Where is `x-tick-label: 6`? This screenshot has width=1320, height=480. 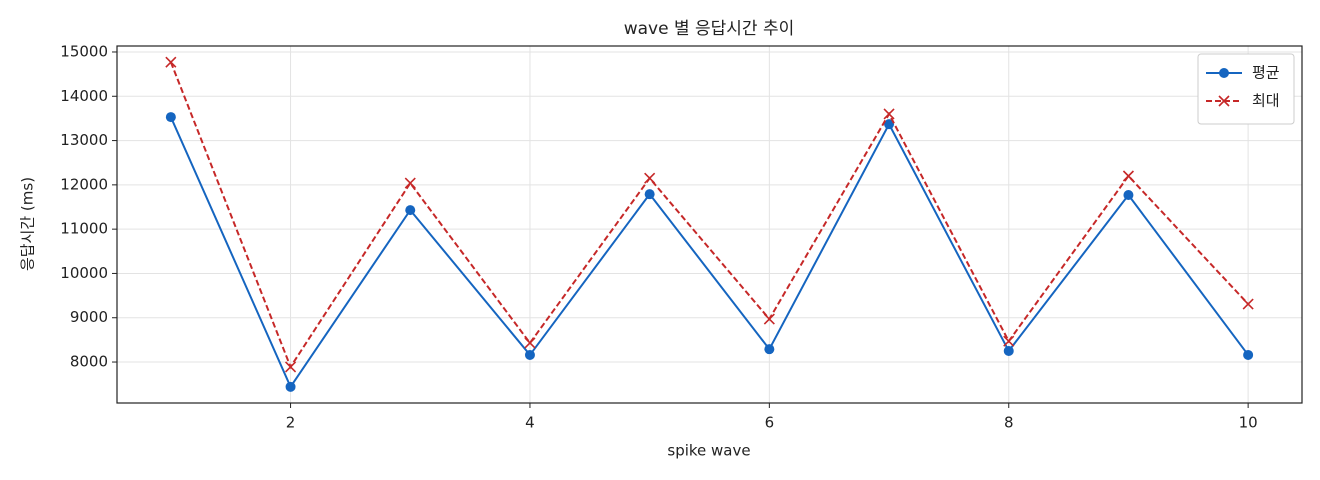
x-tick-label: 6 is located at coordinates (770, 423).